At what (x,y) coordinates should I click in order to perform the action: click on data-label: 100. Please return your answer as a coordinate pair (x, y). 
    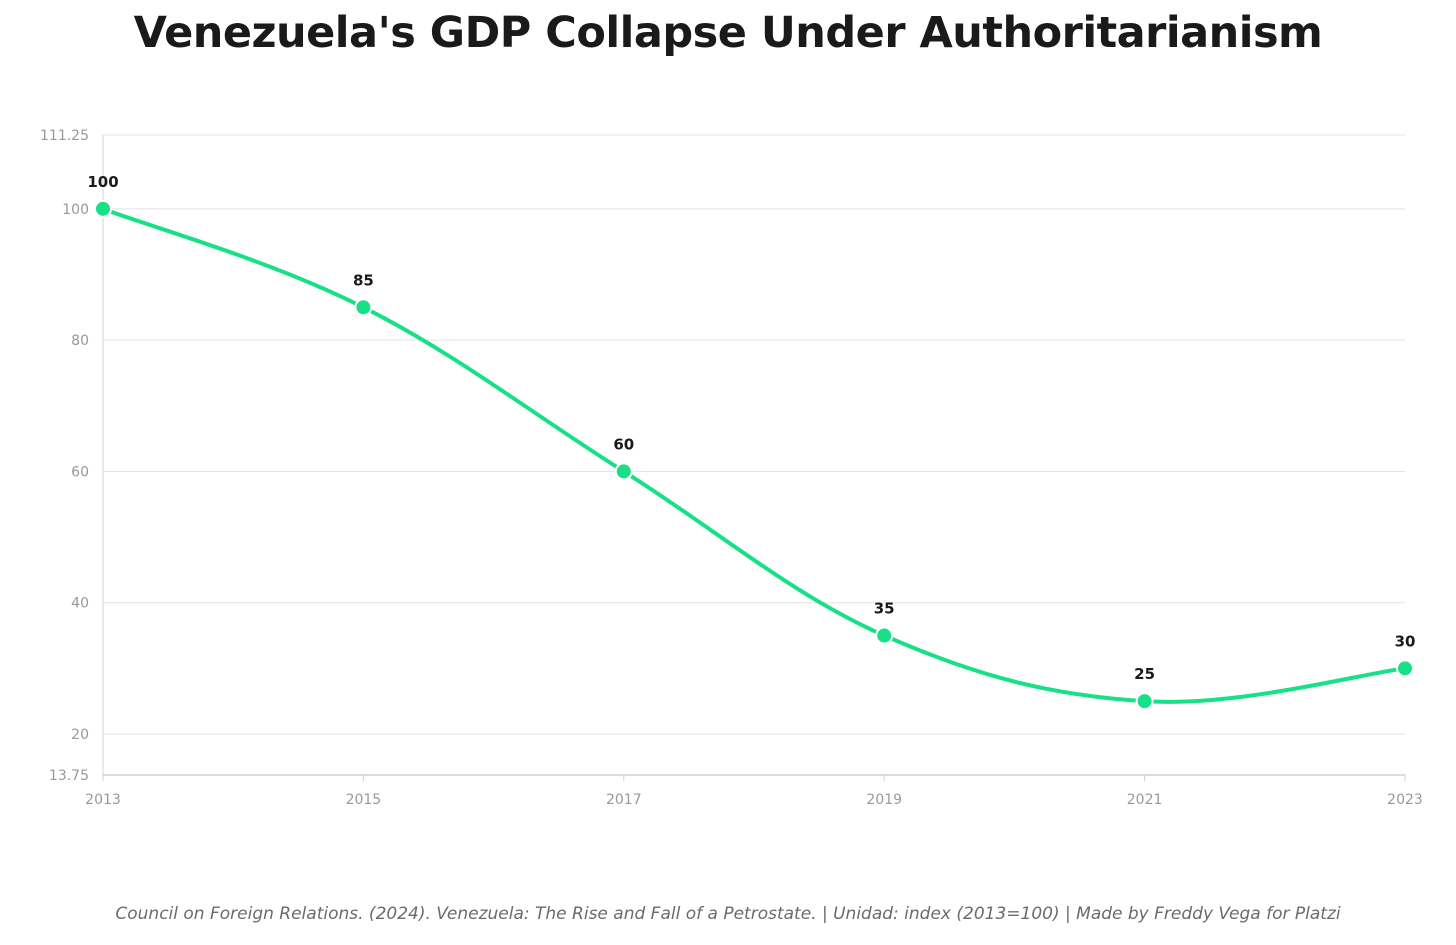
    Looking at the image, I should click on (102, 182).